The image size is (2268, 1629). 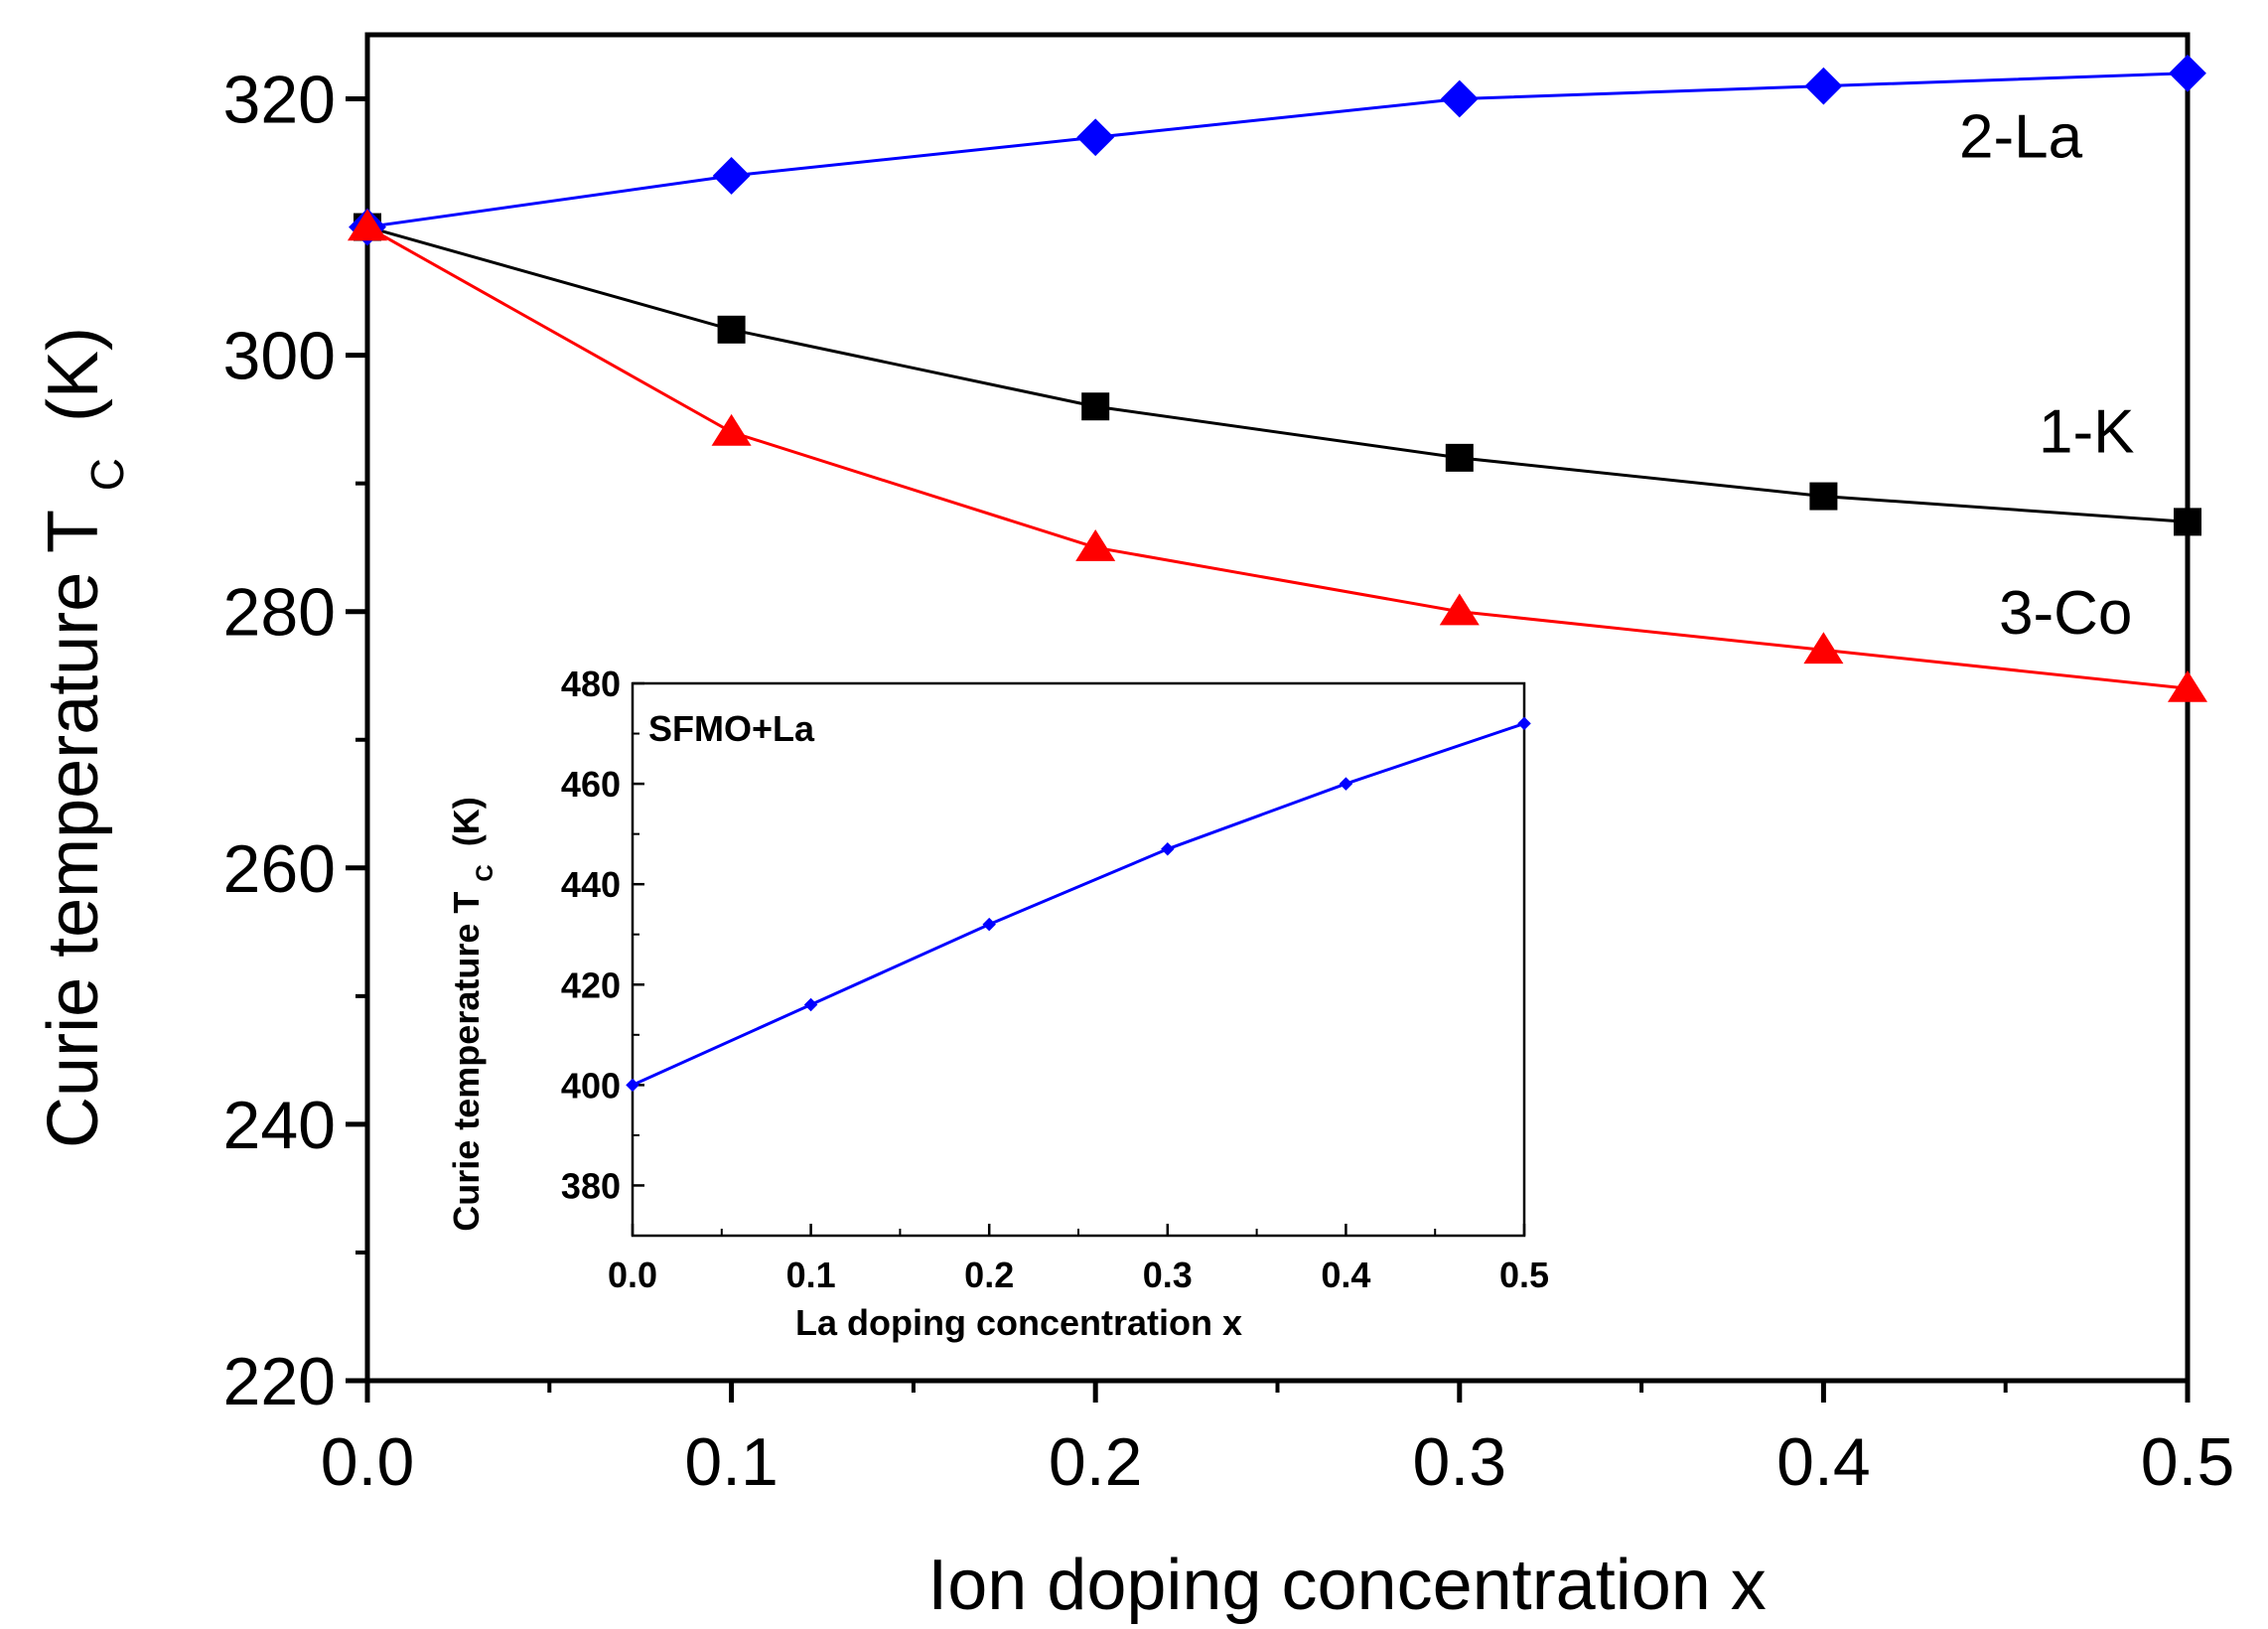 What do you see at coordinates (279, 101) in the screenshot?
I see `main-y-tick-label: 320` at bounding box center [279, 101].